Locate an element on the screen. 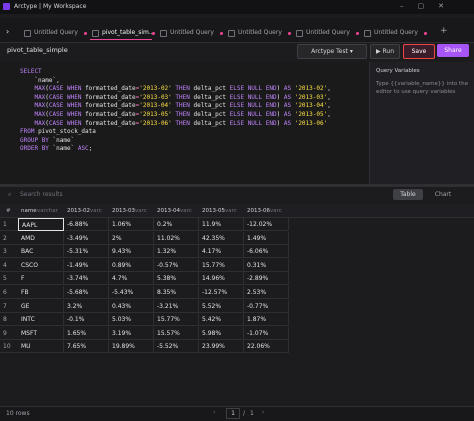 This screenshot has width=474, height=421. sidebar-toggle: › is located at coordinates (8, 31).